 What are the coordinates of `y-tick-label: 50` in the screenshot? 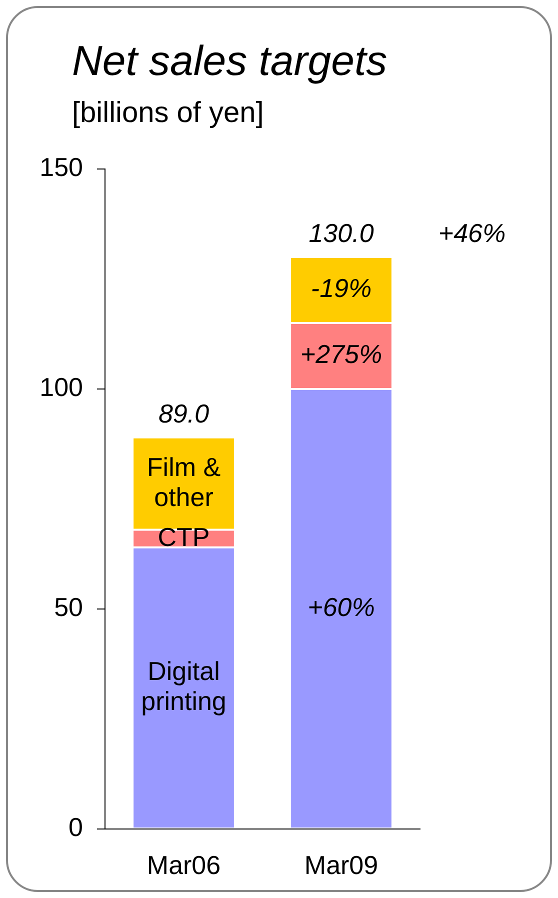 It's located at (68, 607).